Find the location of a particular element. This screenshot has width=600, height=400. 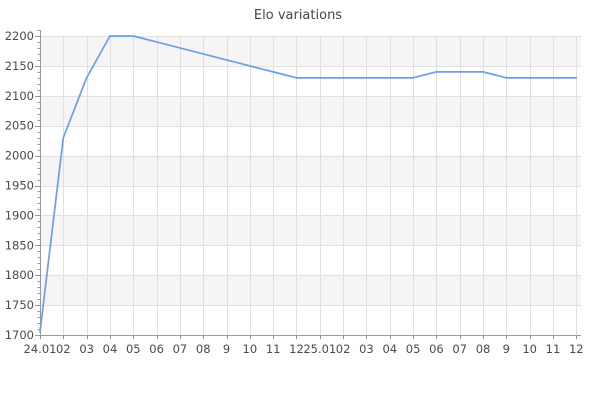

y-tick-label: 2100 is located at coordinates (19, 96).